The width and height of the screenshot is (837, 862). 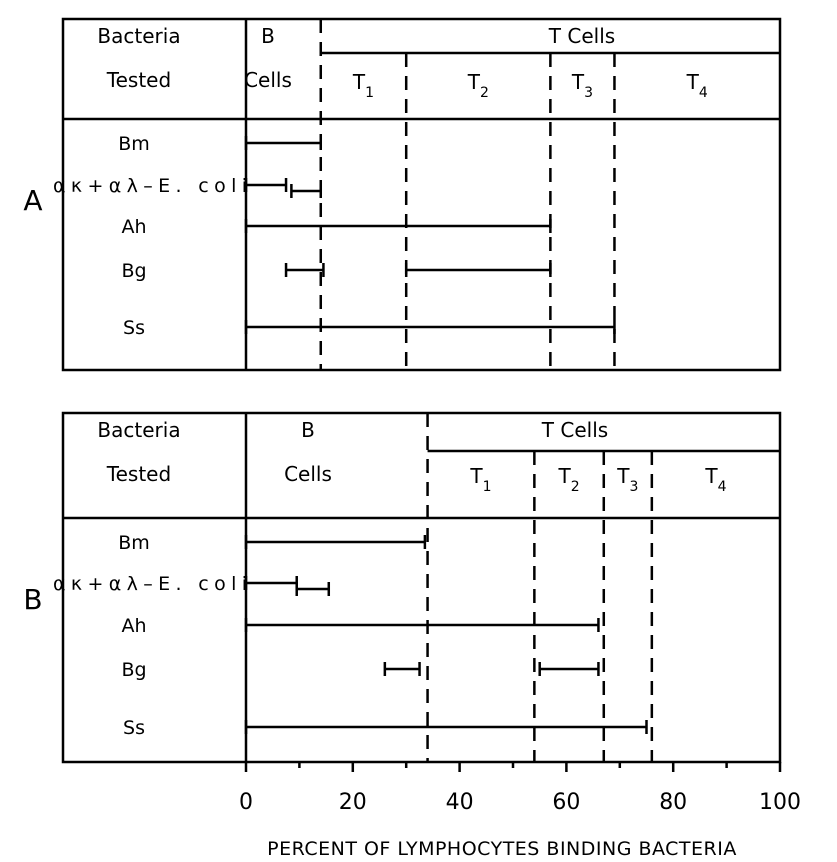 What do you see at coordinates (460, 802) in the screenshot?
I see `x-tick-label: 40` at bounding box center [460, 802].